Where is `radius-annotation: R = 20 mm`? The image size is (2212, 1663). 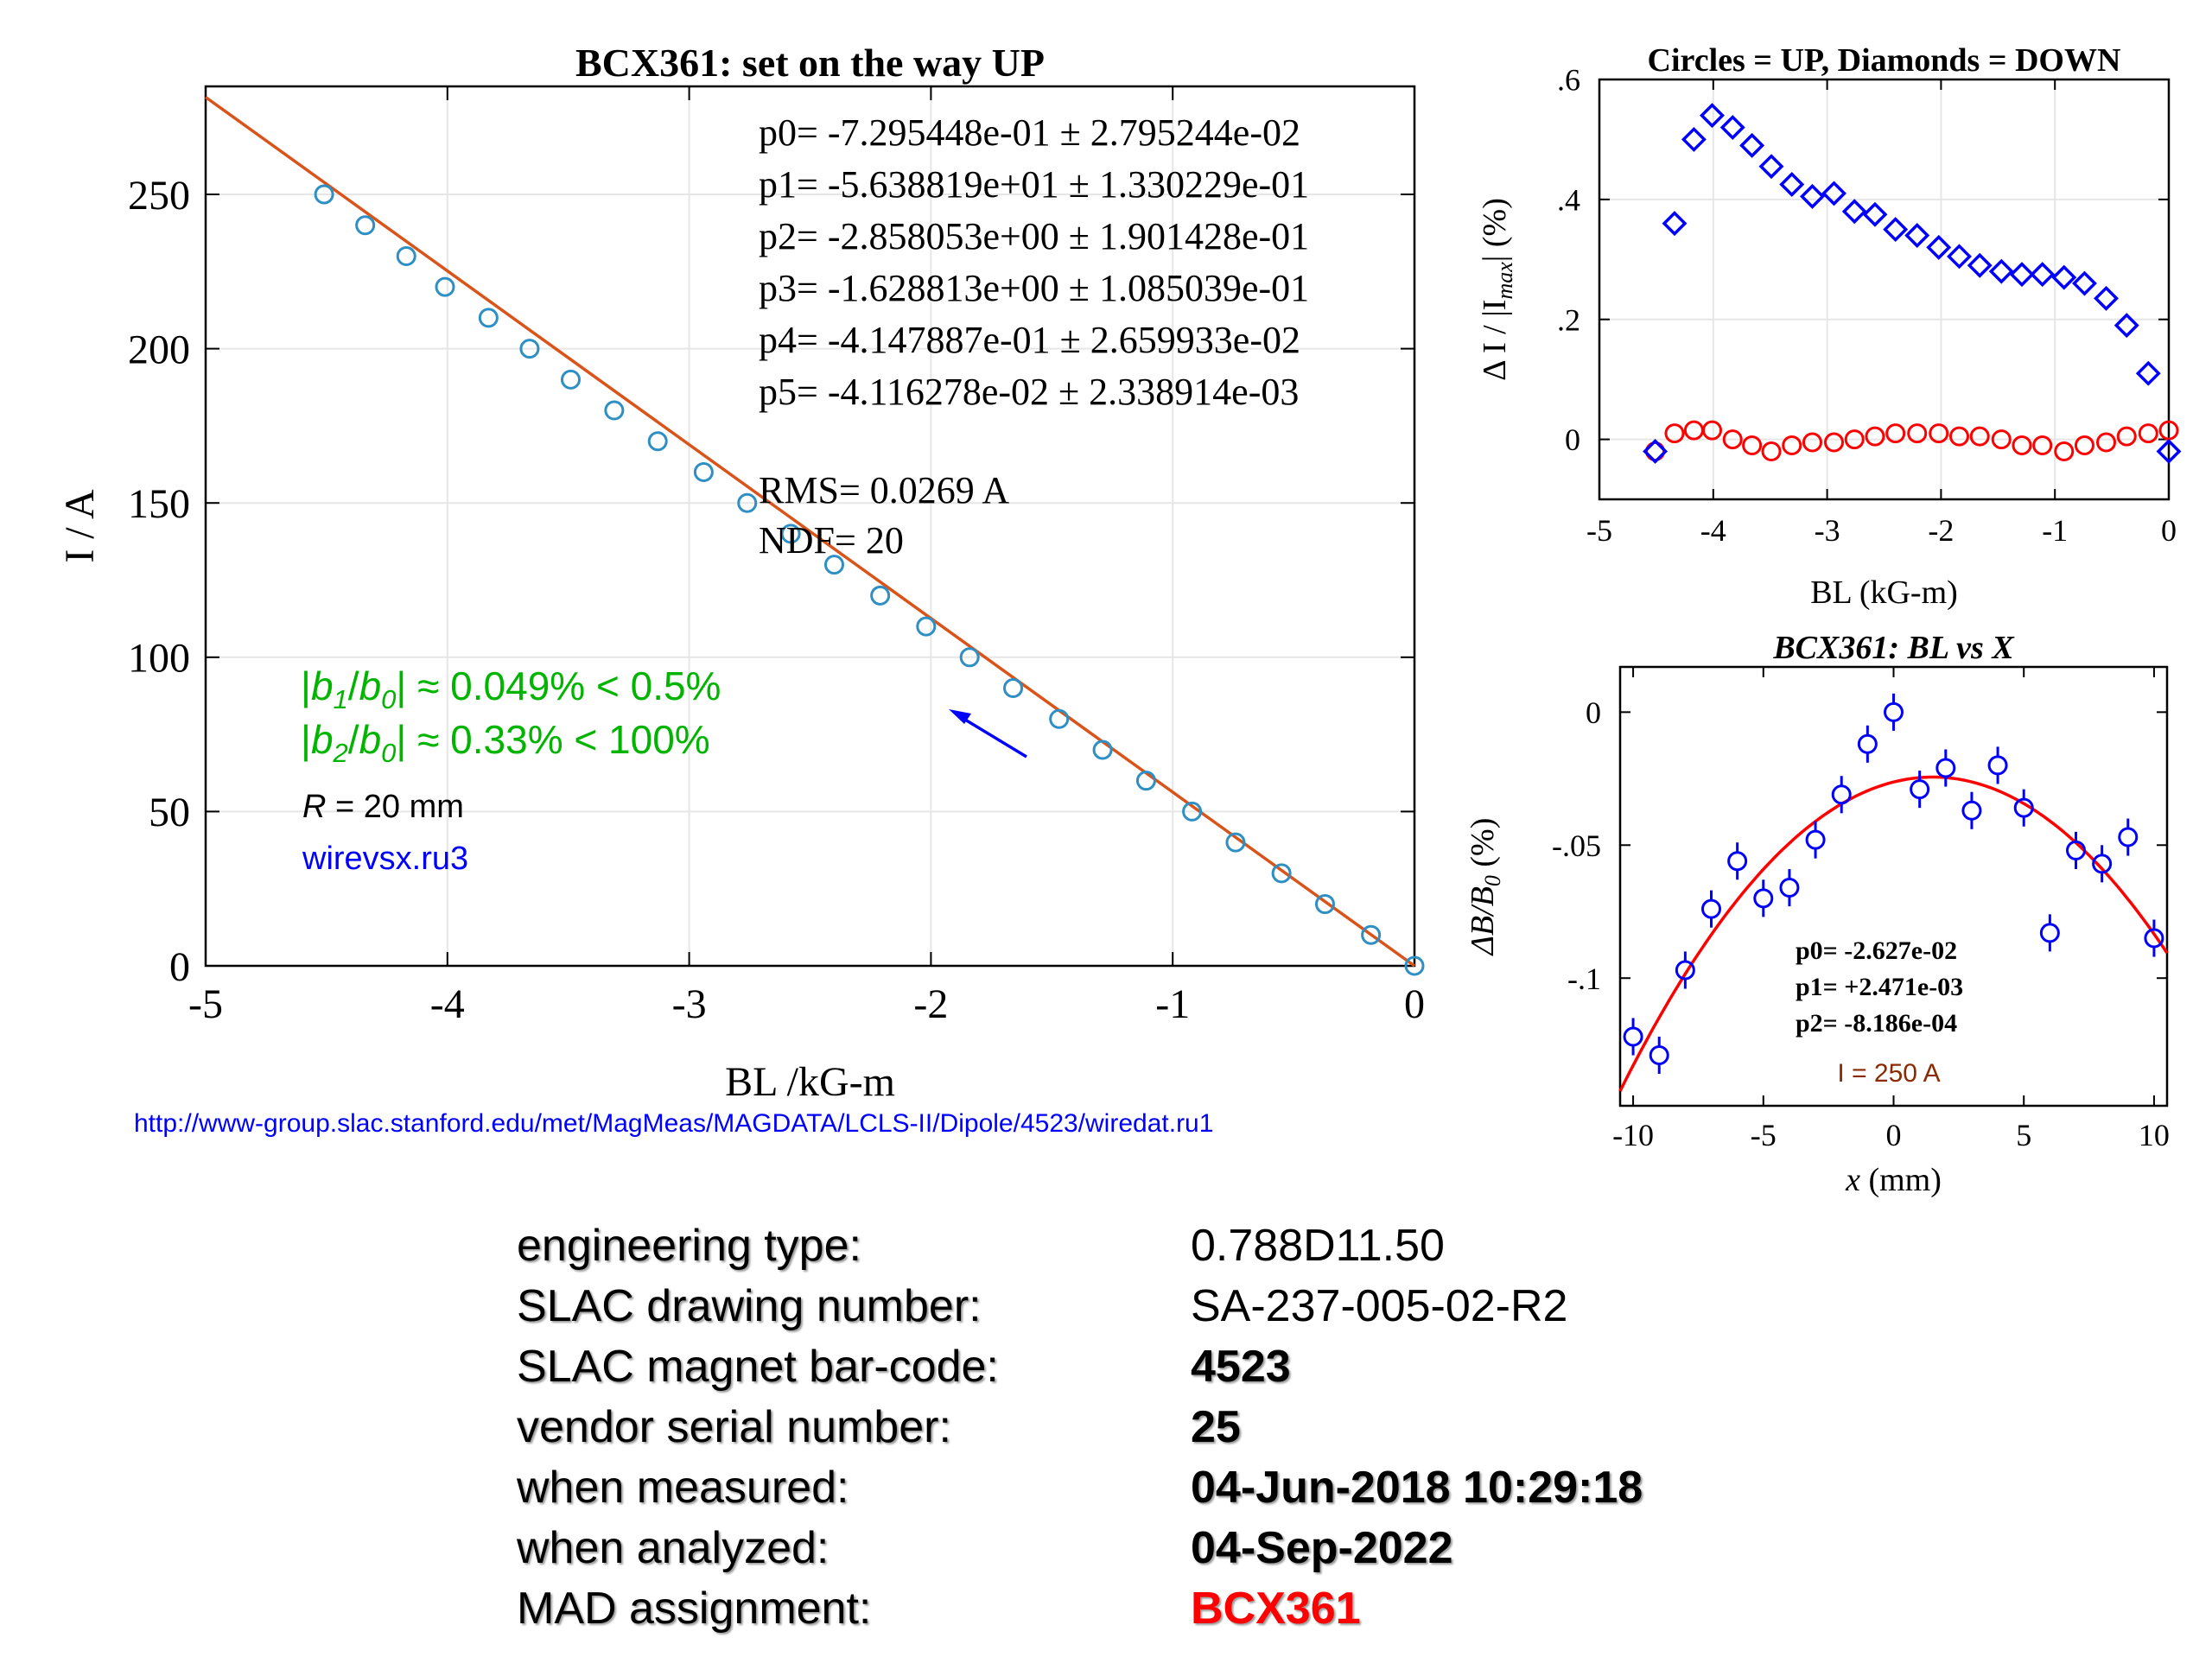
radius-annotation: R = 20 mm is located at coordinates (383, 807).